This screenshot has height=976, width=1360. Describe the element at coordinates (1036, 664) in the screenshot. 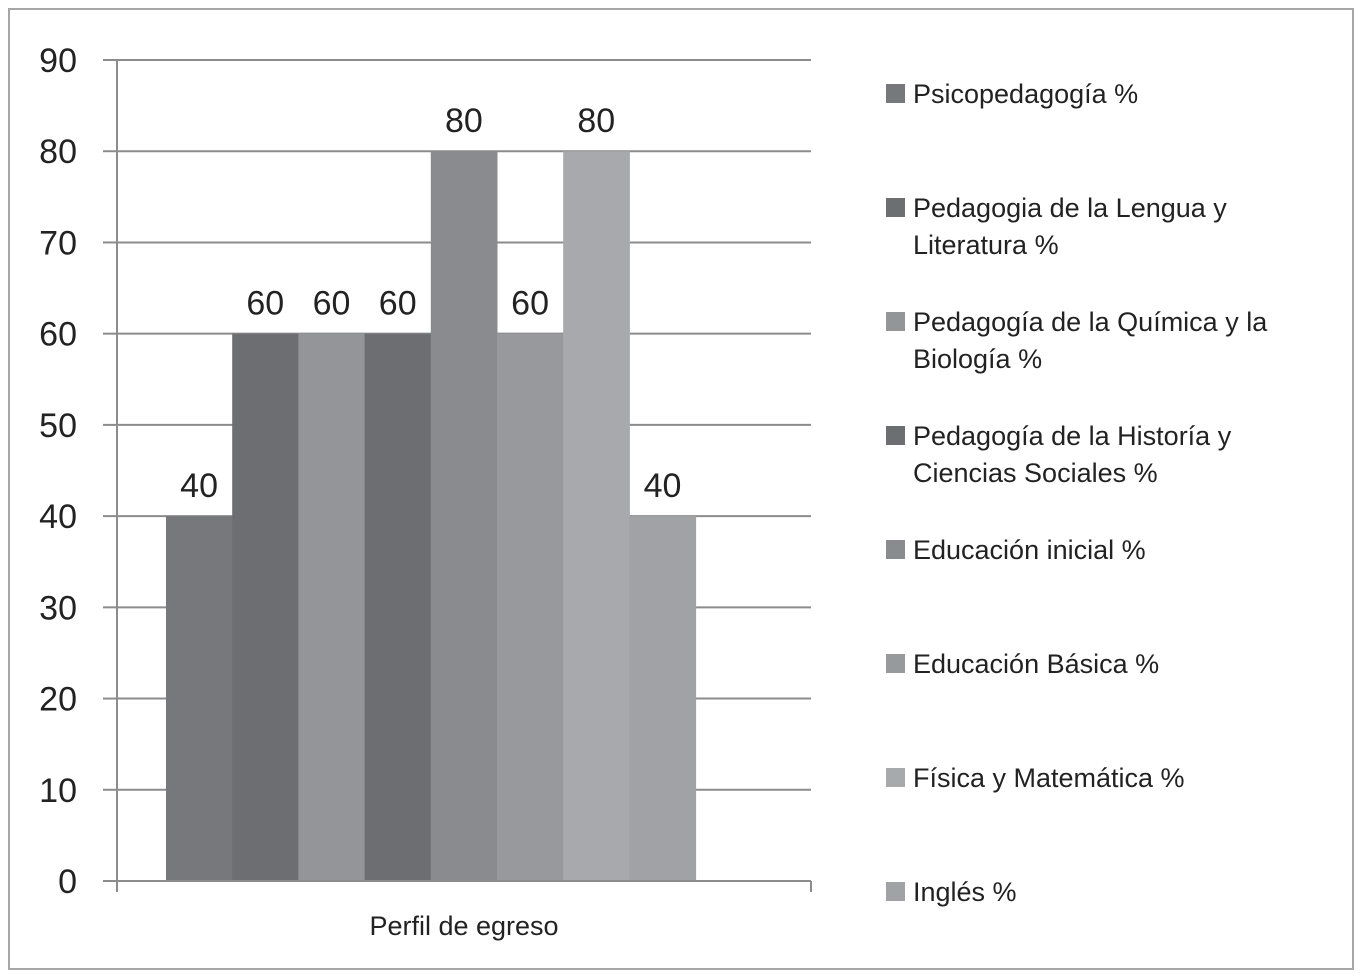

I see `legend-label: Educación Básica %` at that location.